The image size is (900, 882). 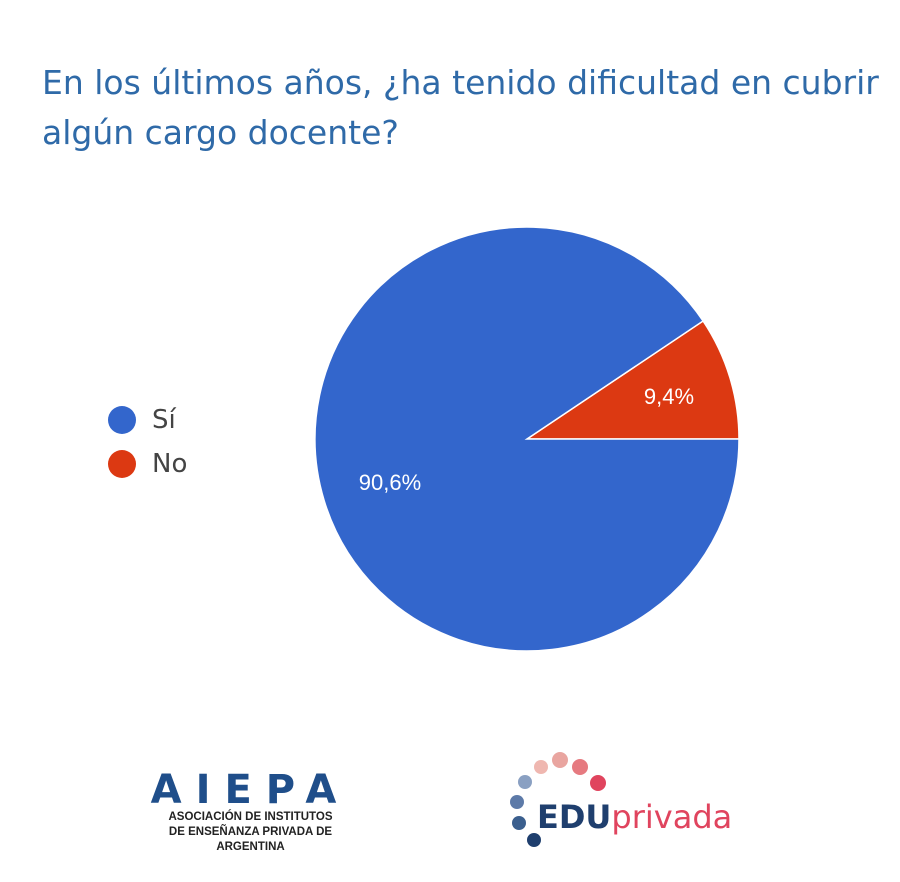 What do you see at coordinates (147, 420) in the screenshot?
I see `legend-item-si: Sí` at bounding box center [147, 420].